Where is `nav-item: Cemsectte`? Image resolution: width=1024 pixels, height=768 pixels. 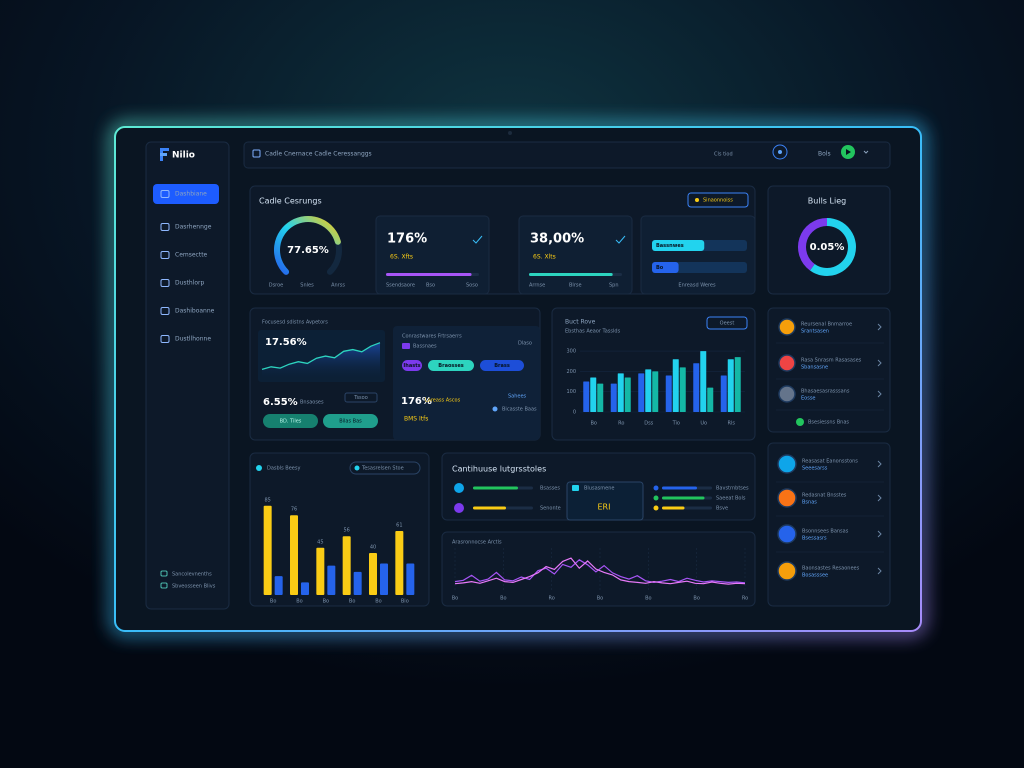 nav-item: Cemsectte is located at coordinates (191, 255).